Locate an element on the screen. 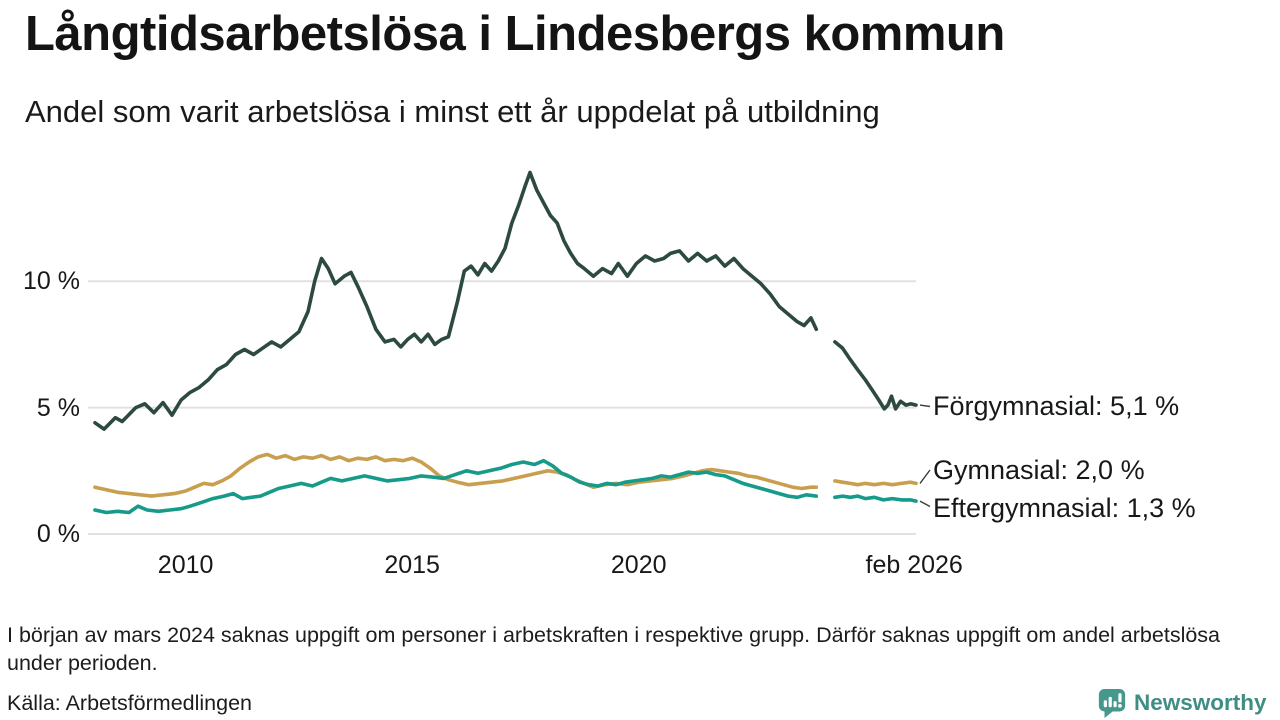 The height and width of the screenshot is (720, 1280). series-label-forgymnasial: Förgymnasial: 5,1 % is located at coordinates (1056, 406).